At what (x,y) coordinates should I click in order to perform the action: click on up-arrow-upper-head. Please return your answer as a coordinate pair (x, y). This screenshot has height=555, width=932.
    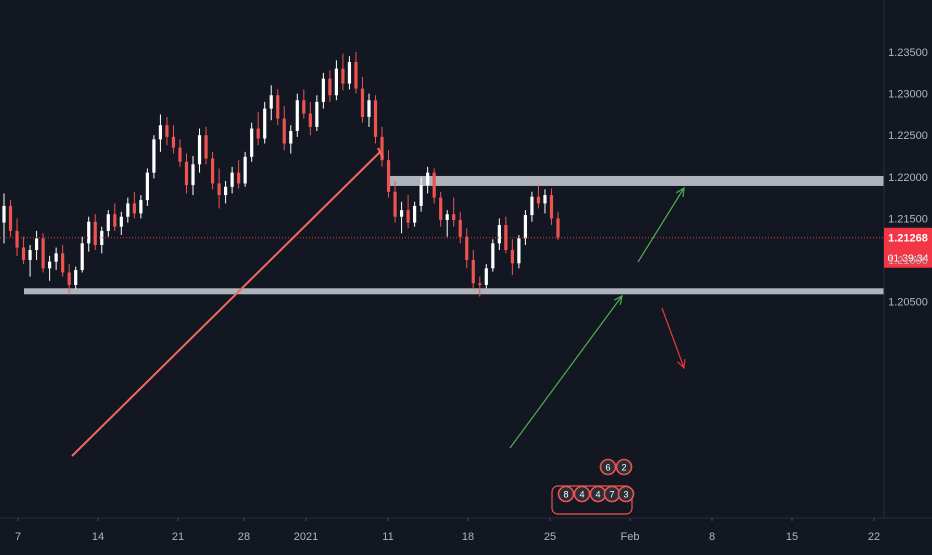
    Looking at the image, I should click on (680, 192).